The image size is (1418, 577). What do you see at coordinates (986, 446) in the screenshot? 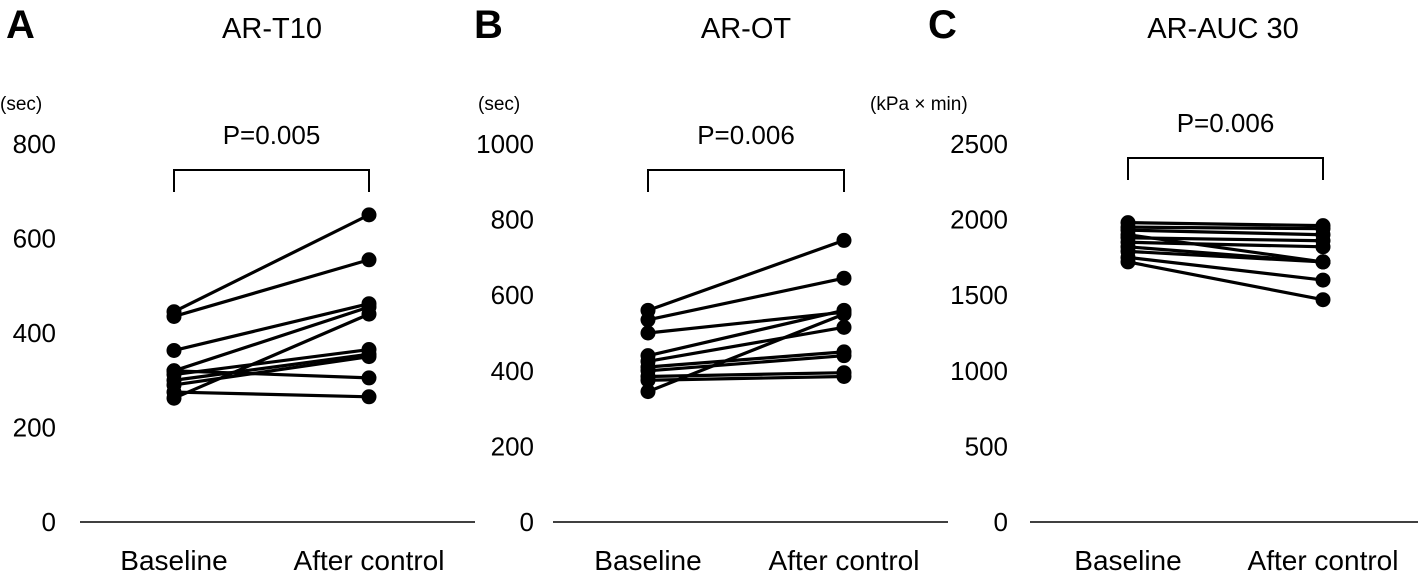
I see `y-tick-label: 500` at bounding box center [986, 446].